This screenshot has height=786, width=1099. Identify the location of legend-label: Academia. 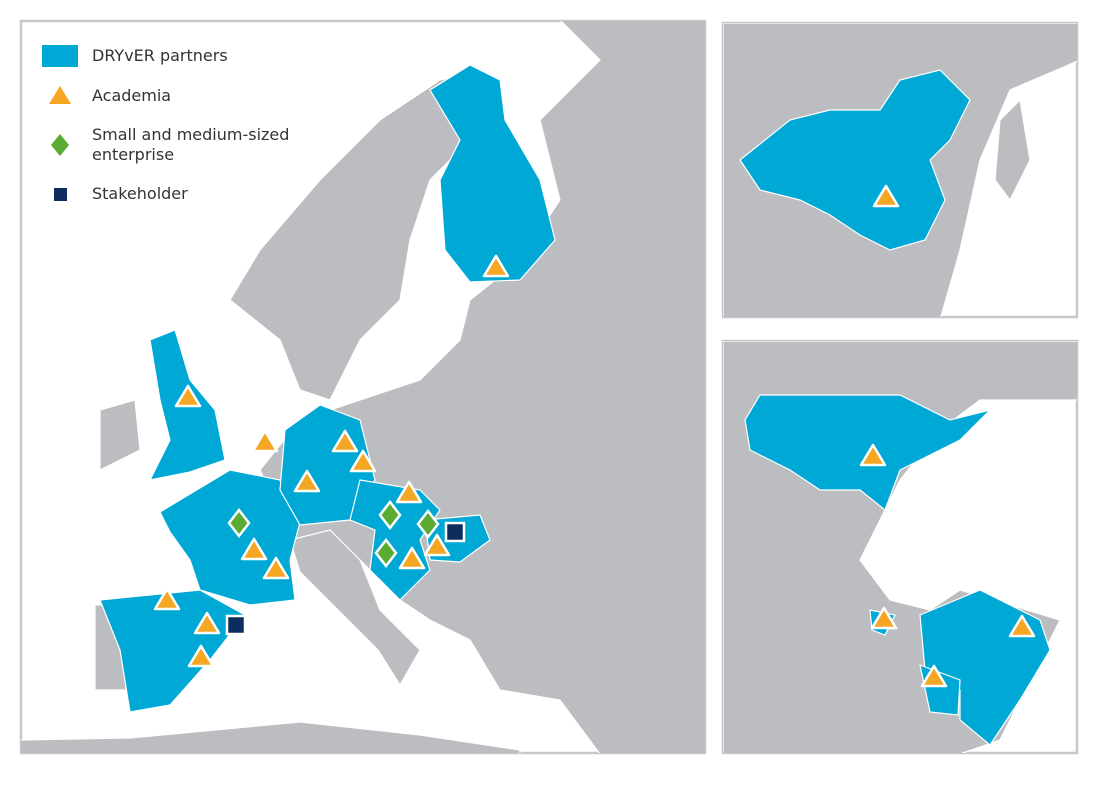
(132, 95).